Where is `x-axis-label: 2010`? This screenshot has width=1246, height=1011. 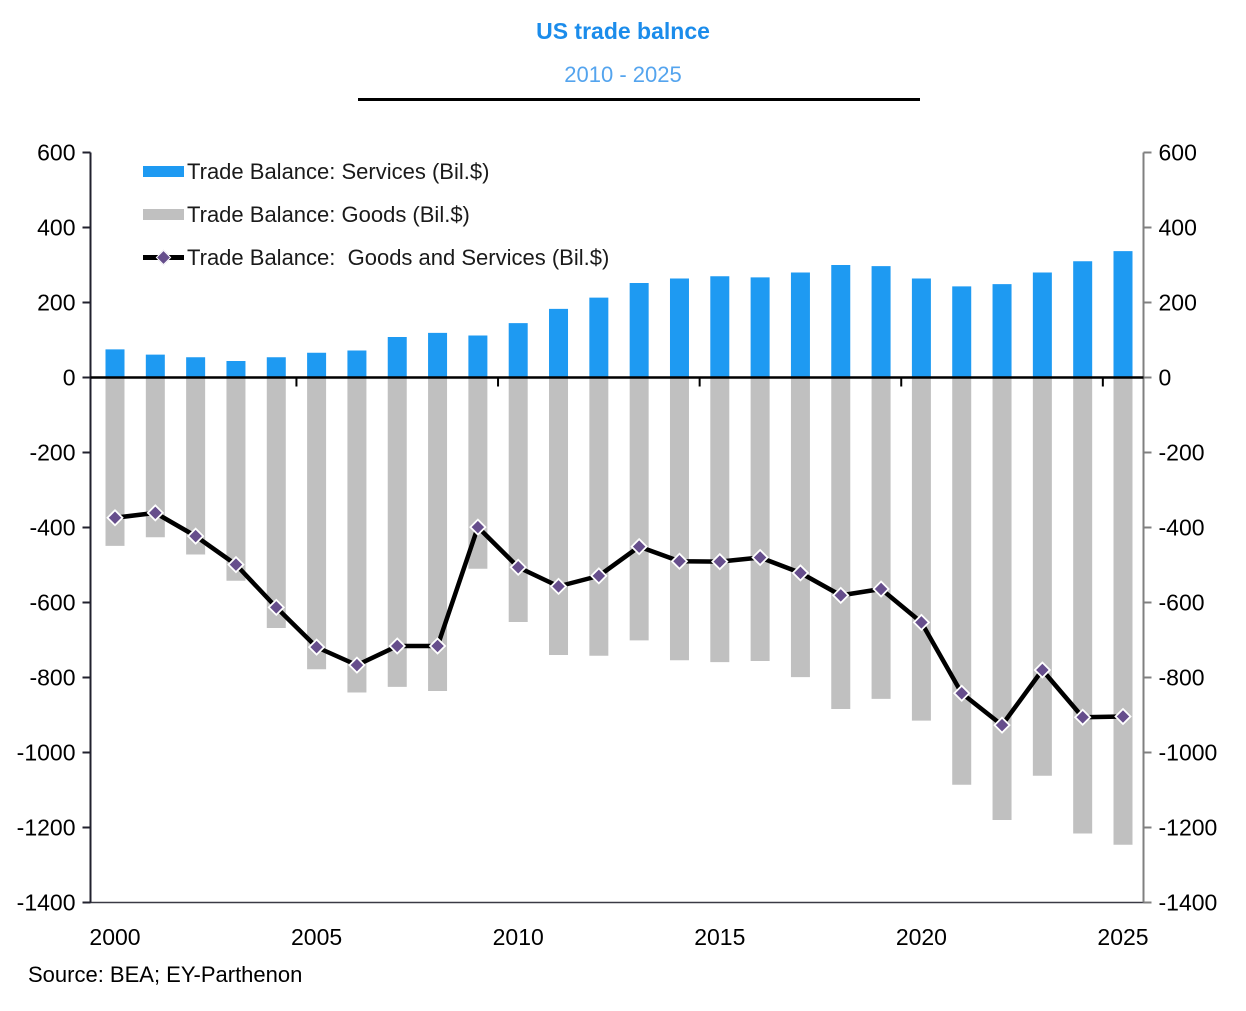
x-axis-label: 2010 is located at coordinates (518, 937).